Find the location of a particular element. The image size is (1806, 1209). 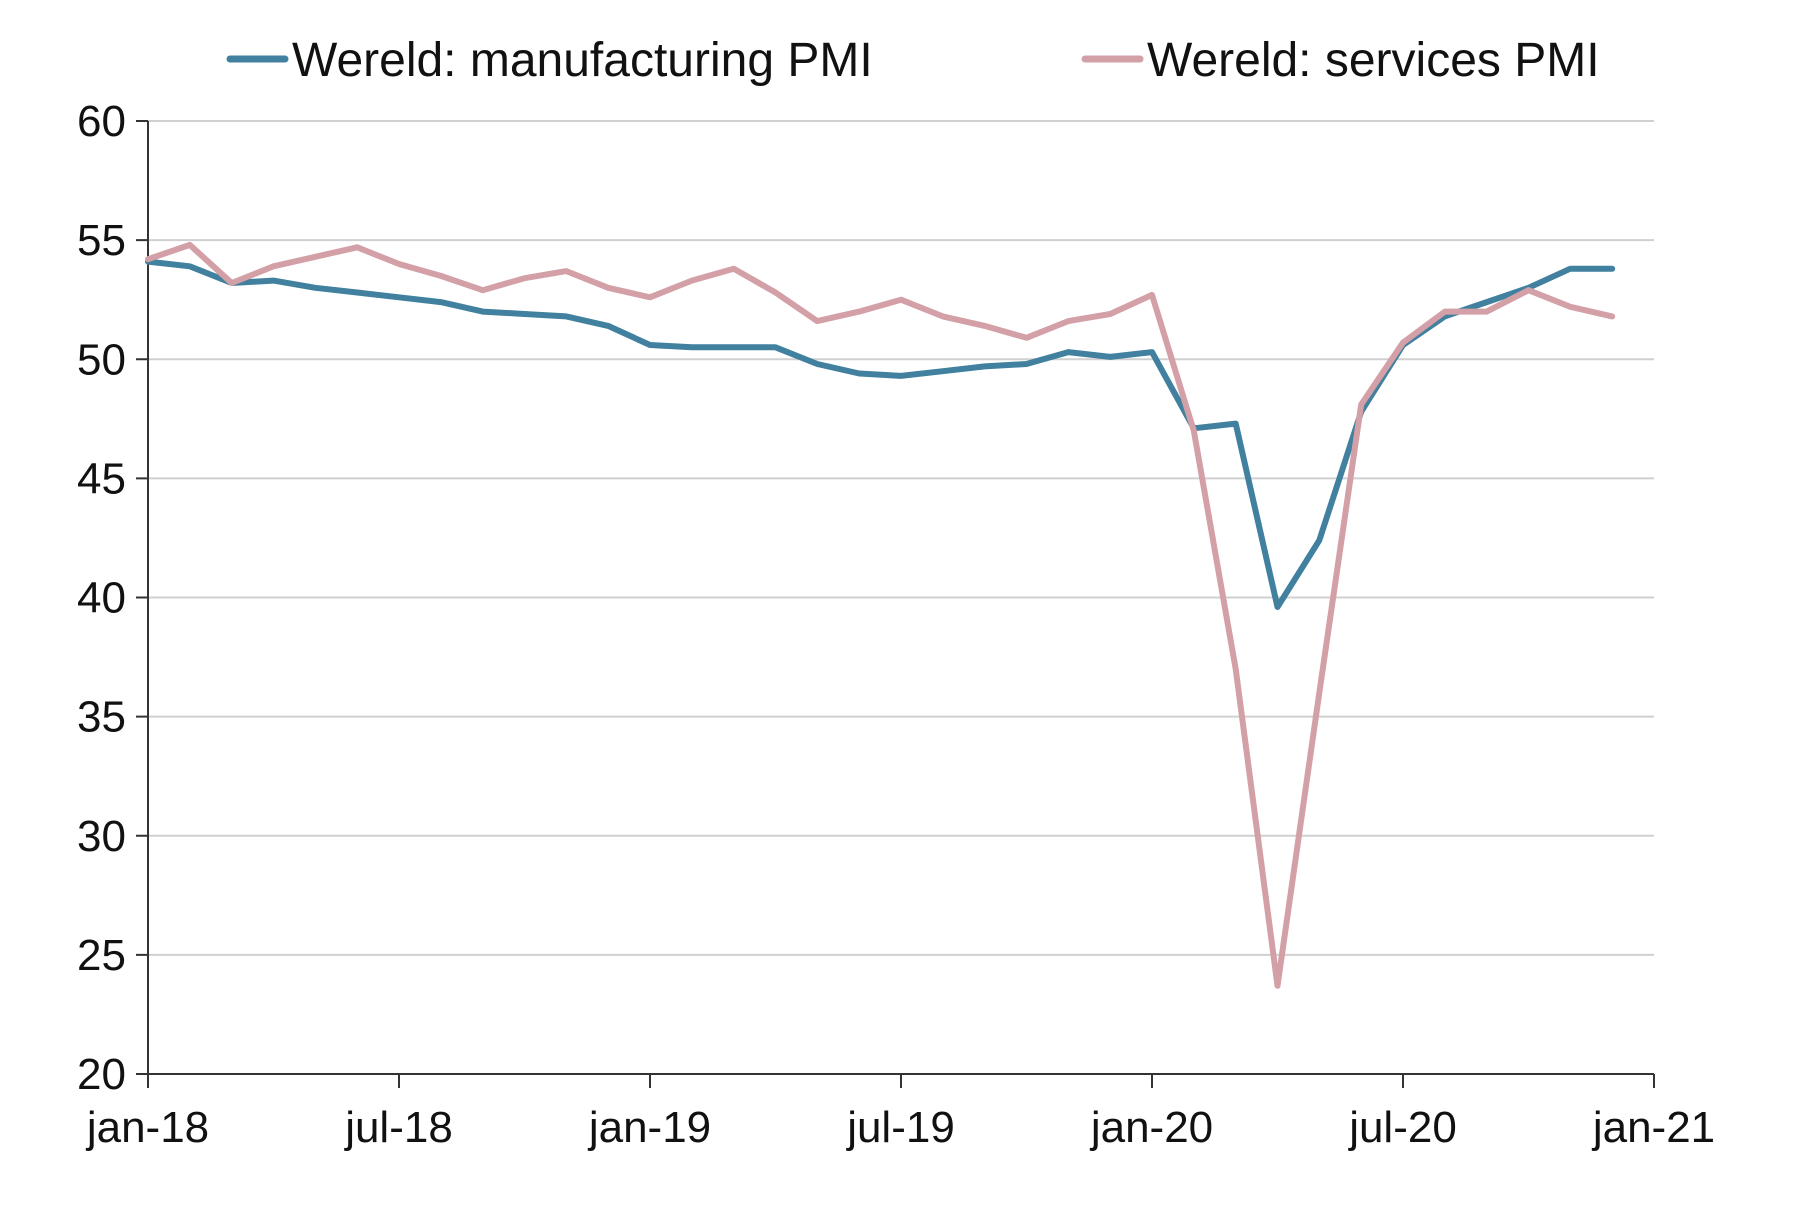

legend-label-manufacturing: Wereld: manufacturing PMI is located at coordinates (582, 60).